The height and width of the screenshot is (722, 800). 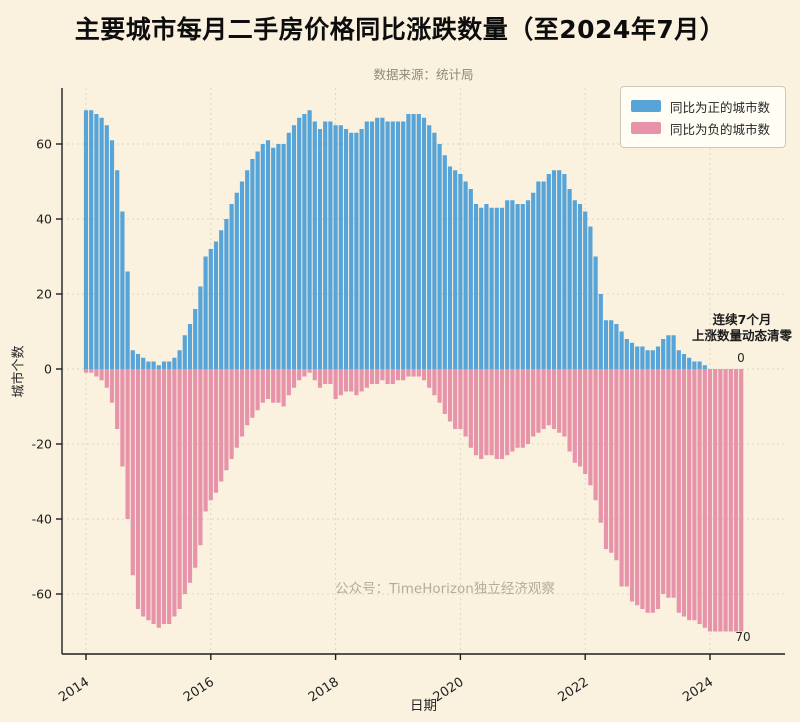 I want to click on y-tick-label: -40, so click(x=42, y=519).